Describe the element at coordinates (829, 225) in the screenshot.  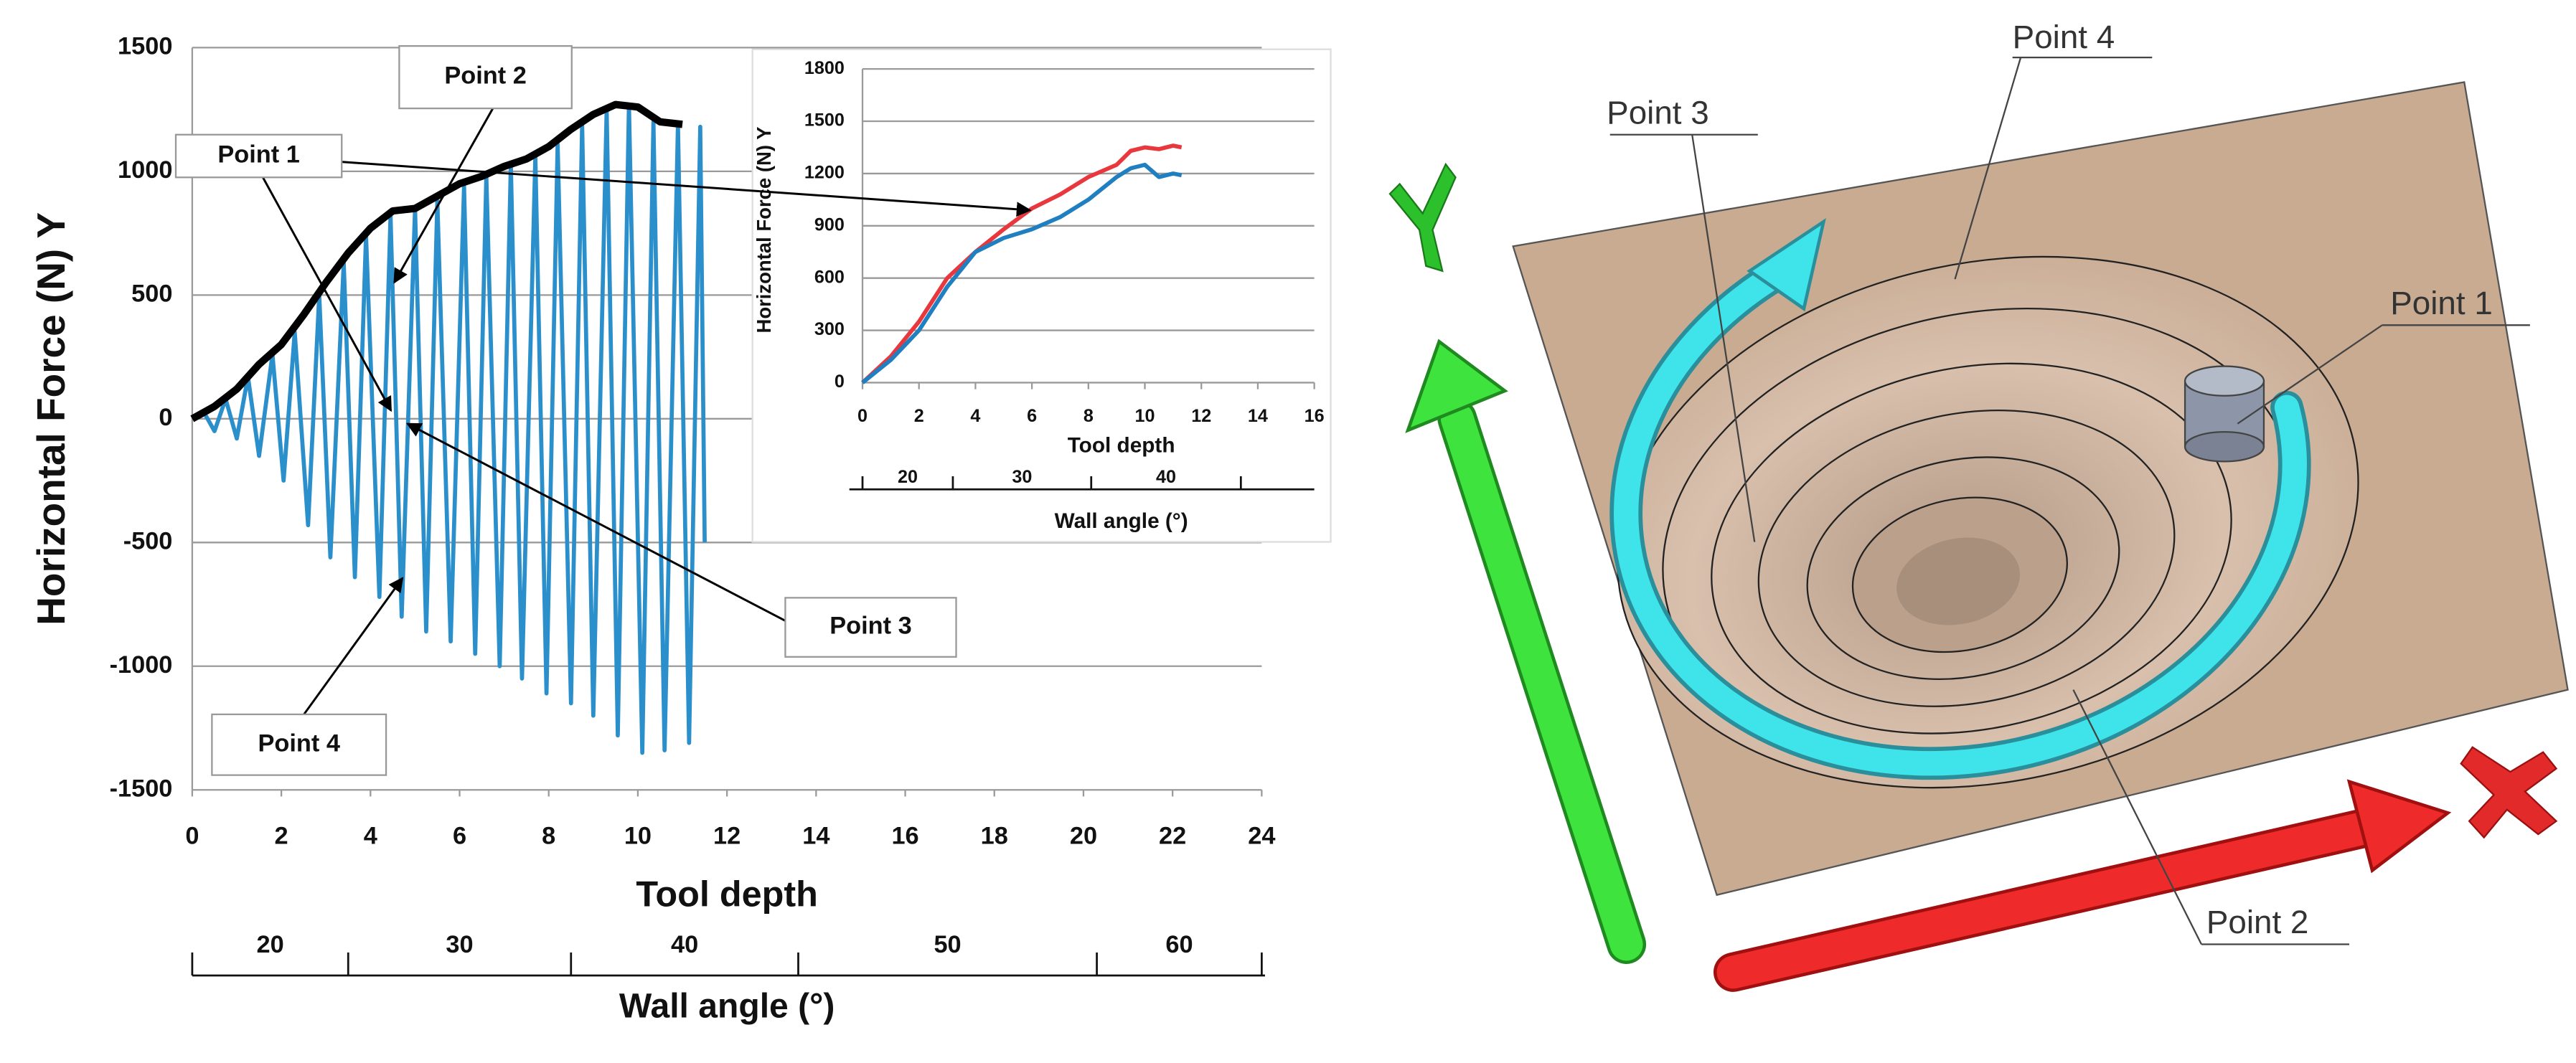
I see `y-tick-label: 900` at that location.